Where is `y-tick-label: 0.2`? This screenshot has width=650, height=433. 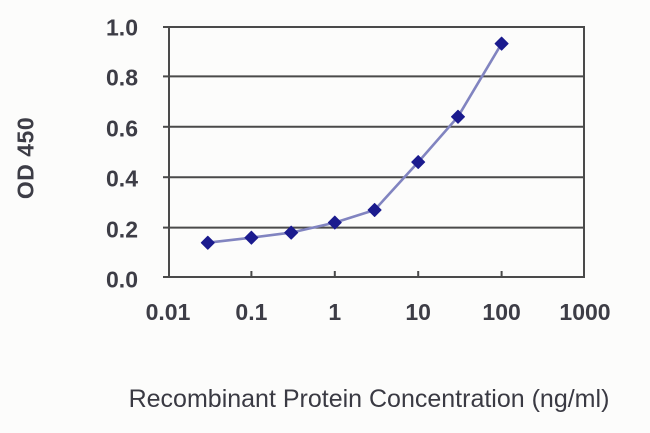
y-tick-label: 0.2 is located at coordinates (122, 229).